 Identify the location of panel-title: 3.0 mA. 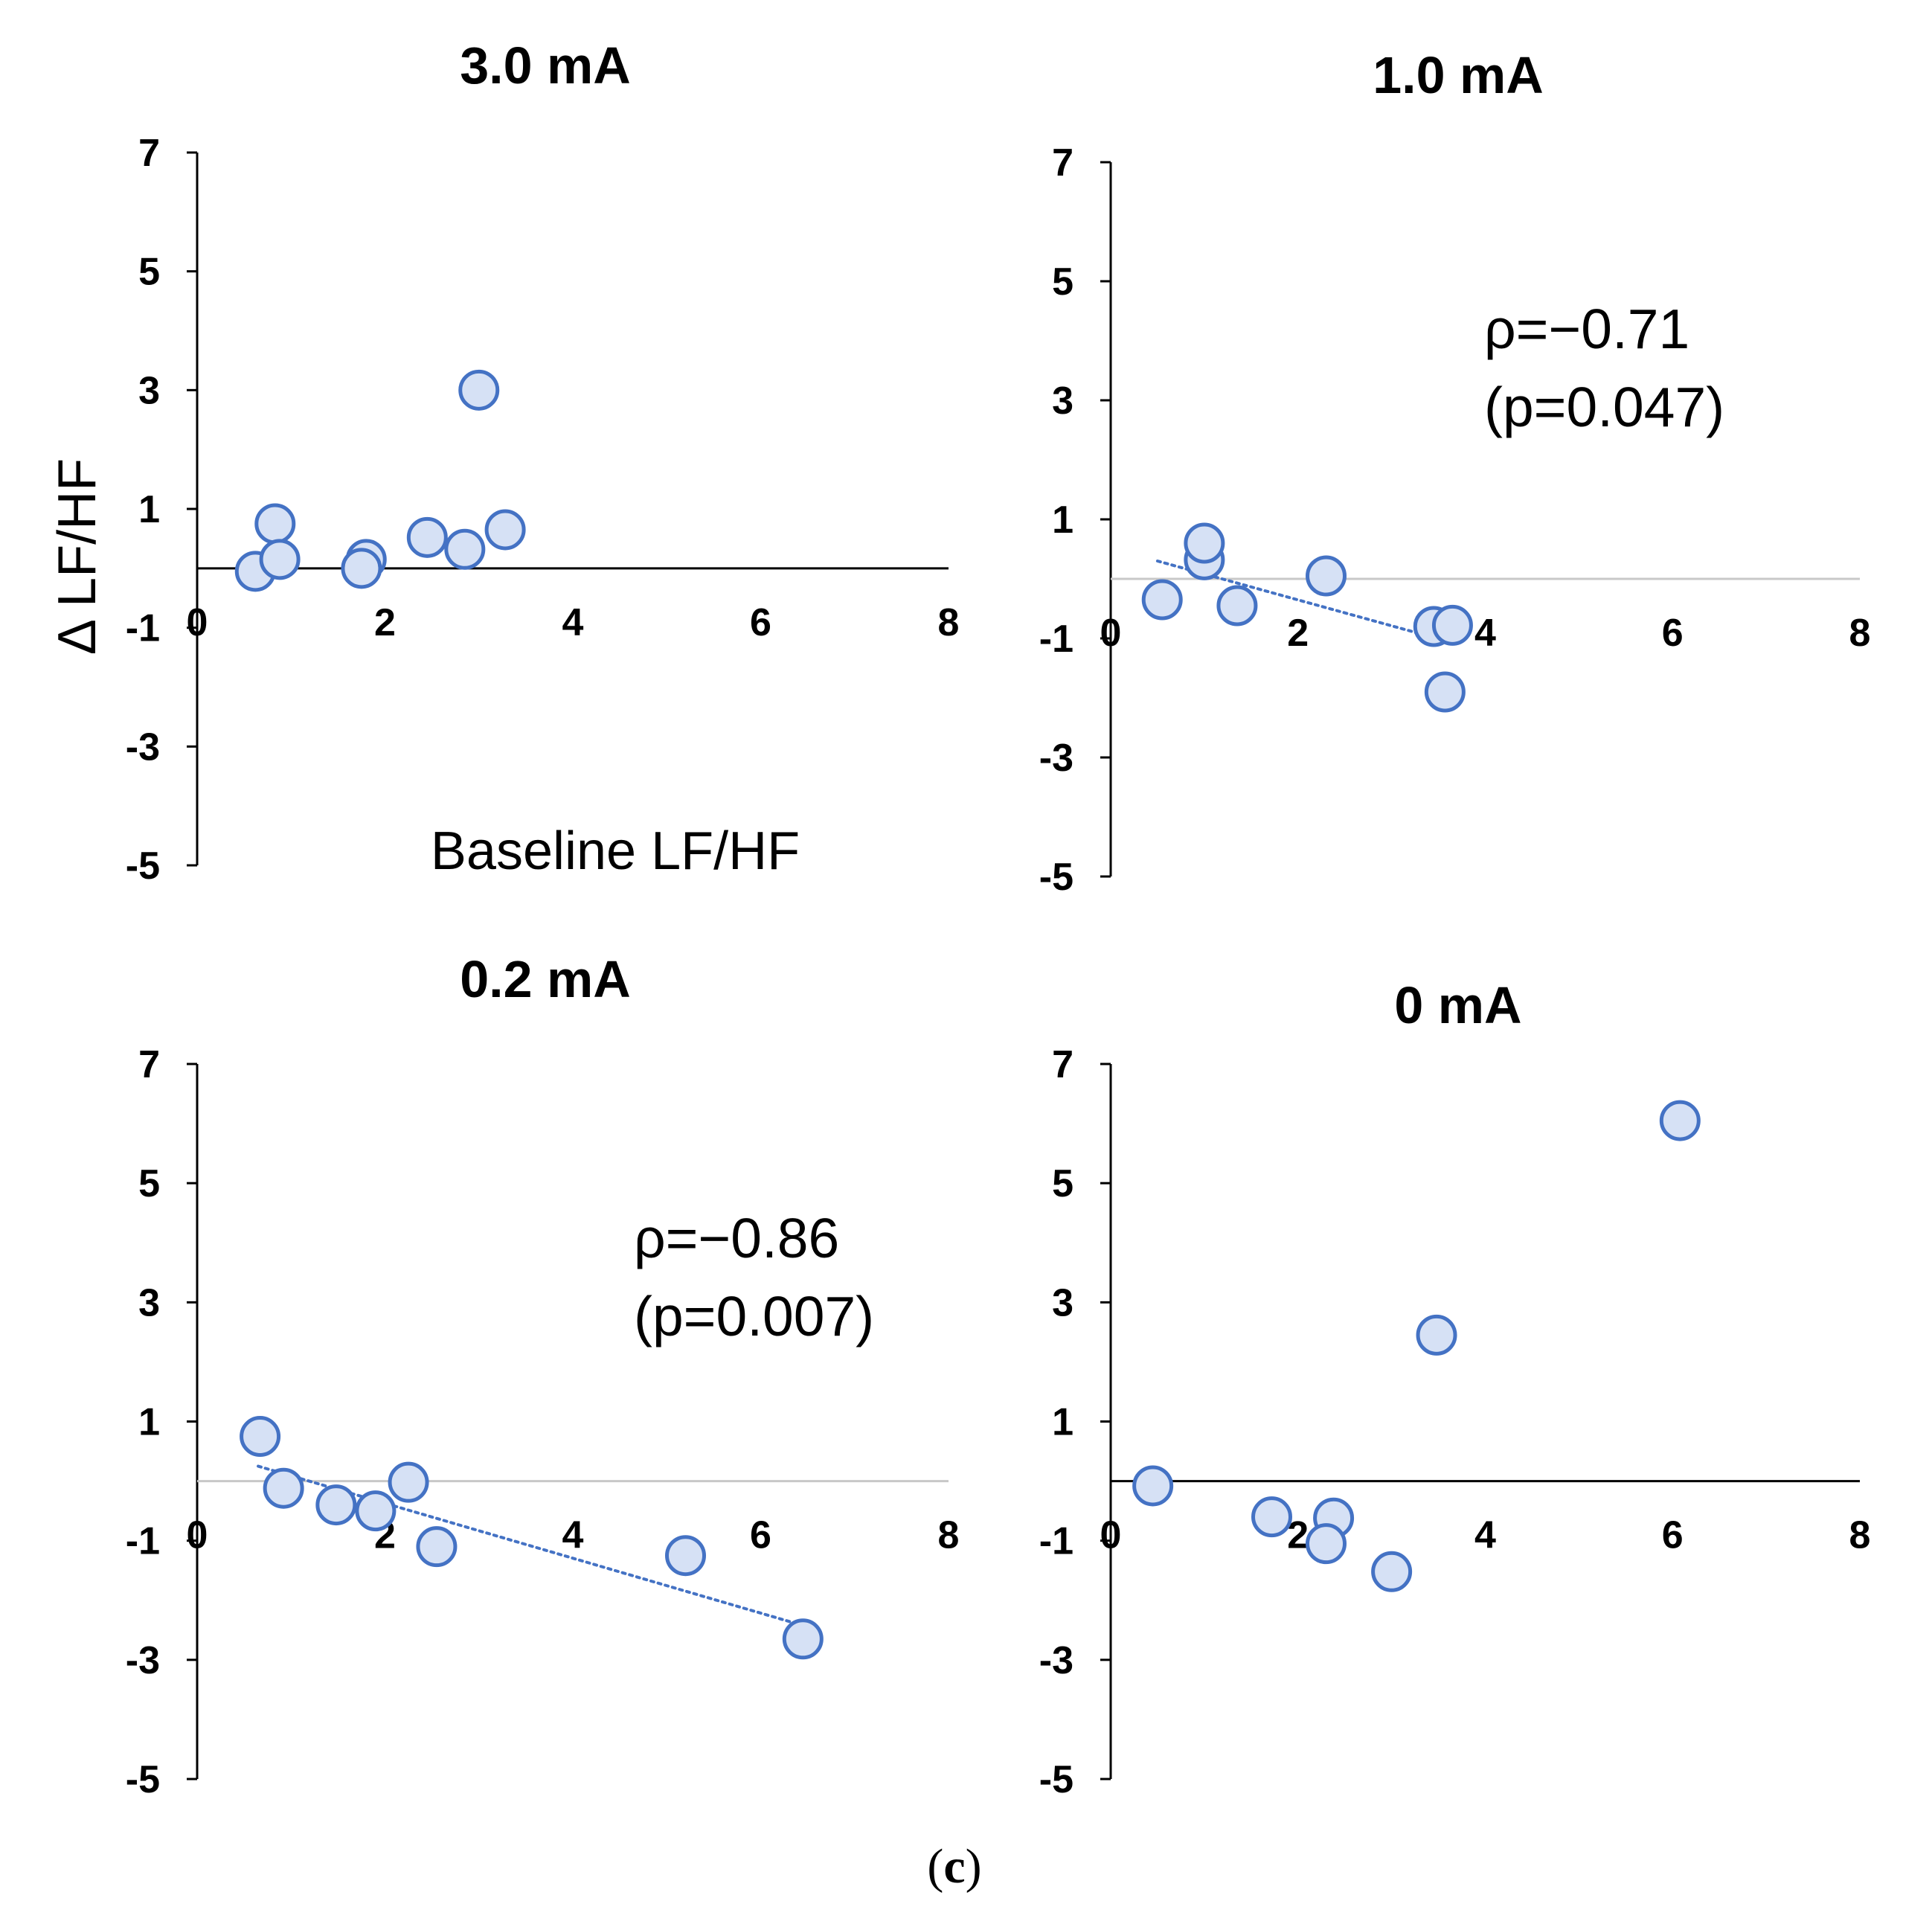
(545, 65).